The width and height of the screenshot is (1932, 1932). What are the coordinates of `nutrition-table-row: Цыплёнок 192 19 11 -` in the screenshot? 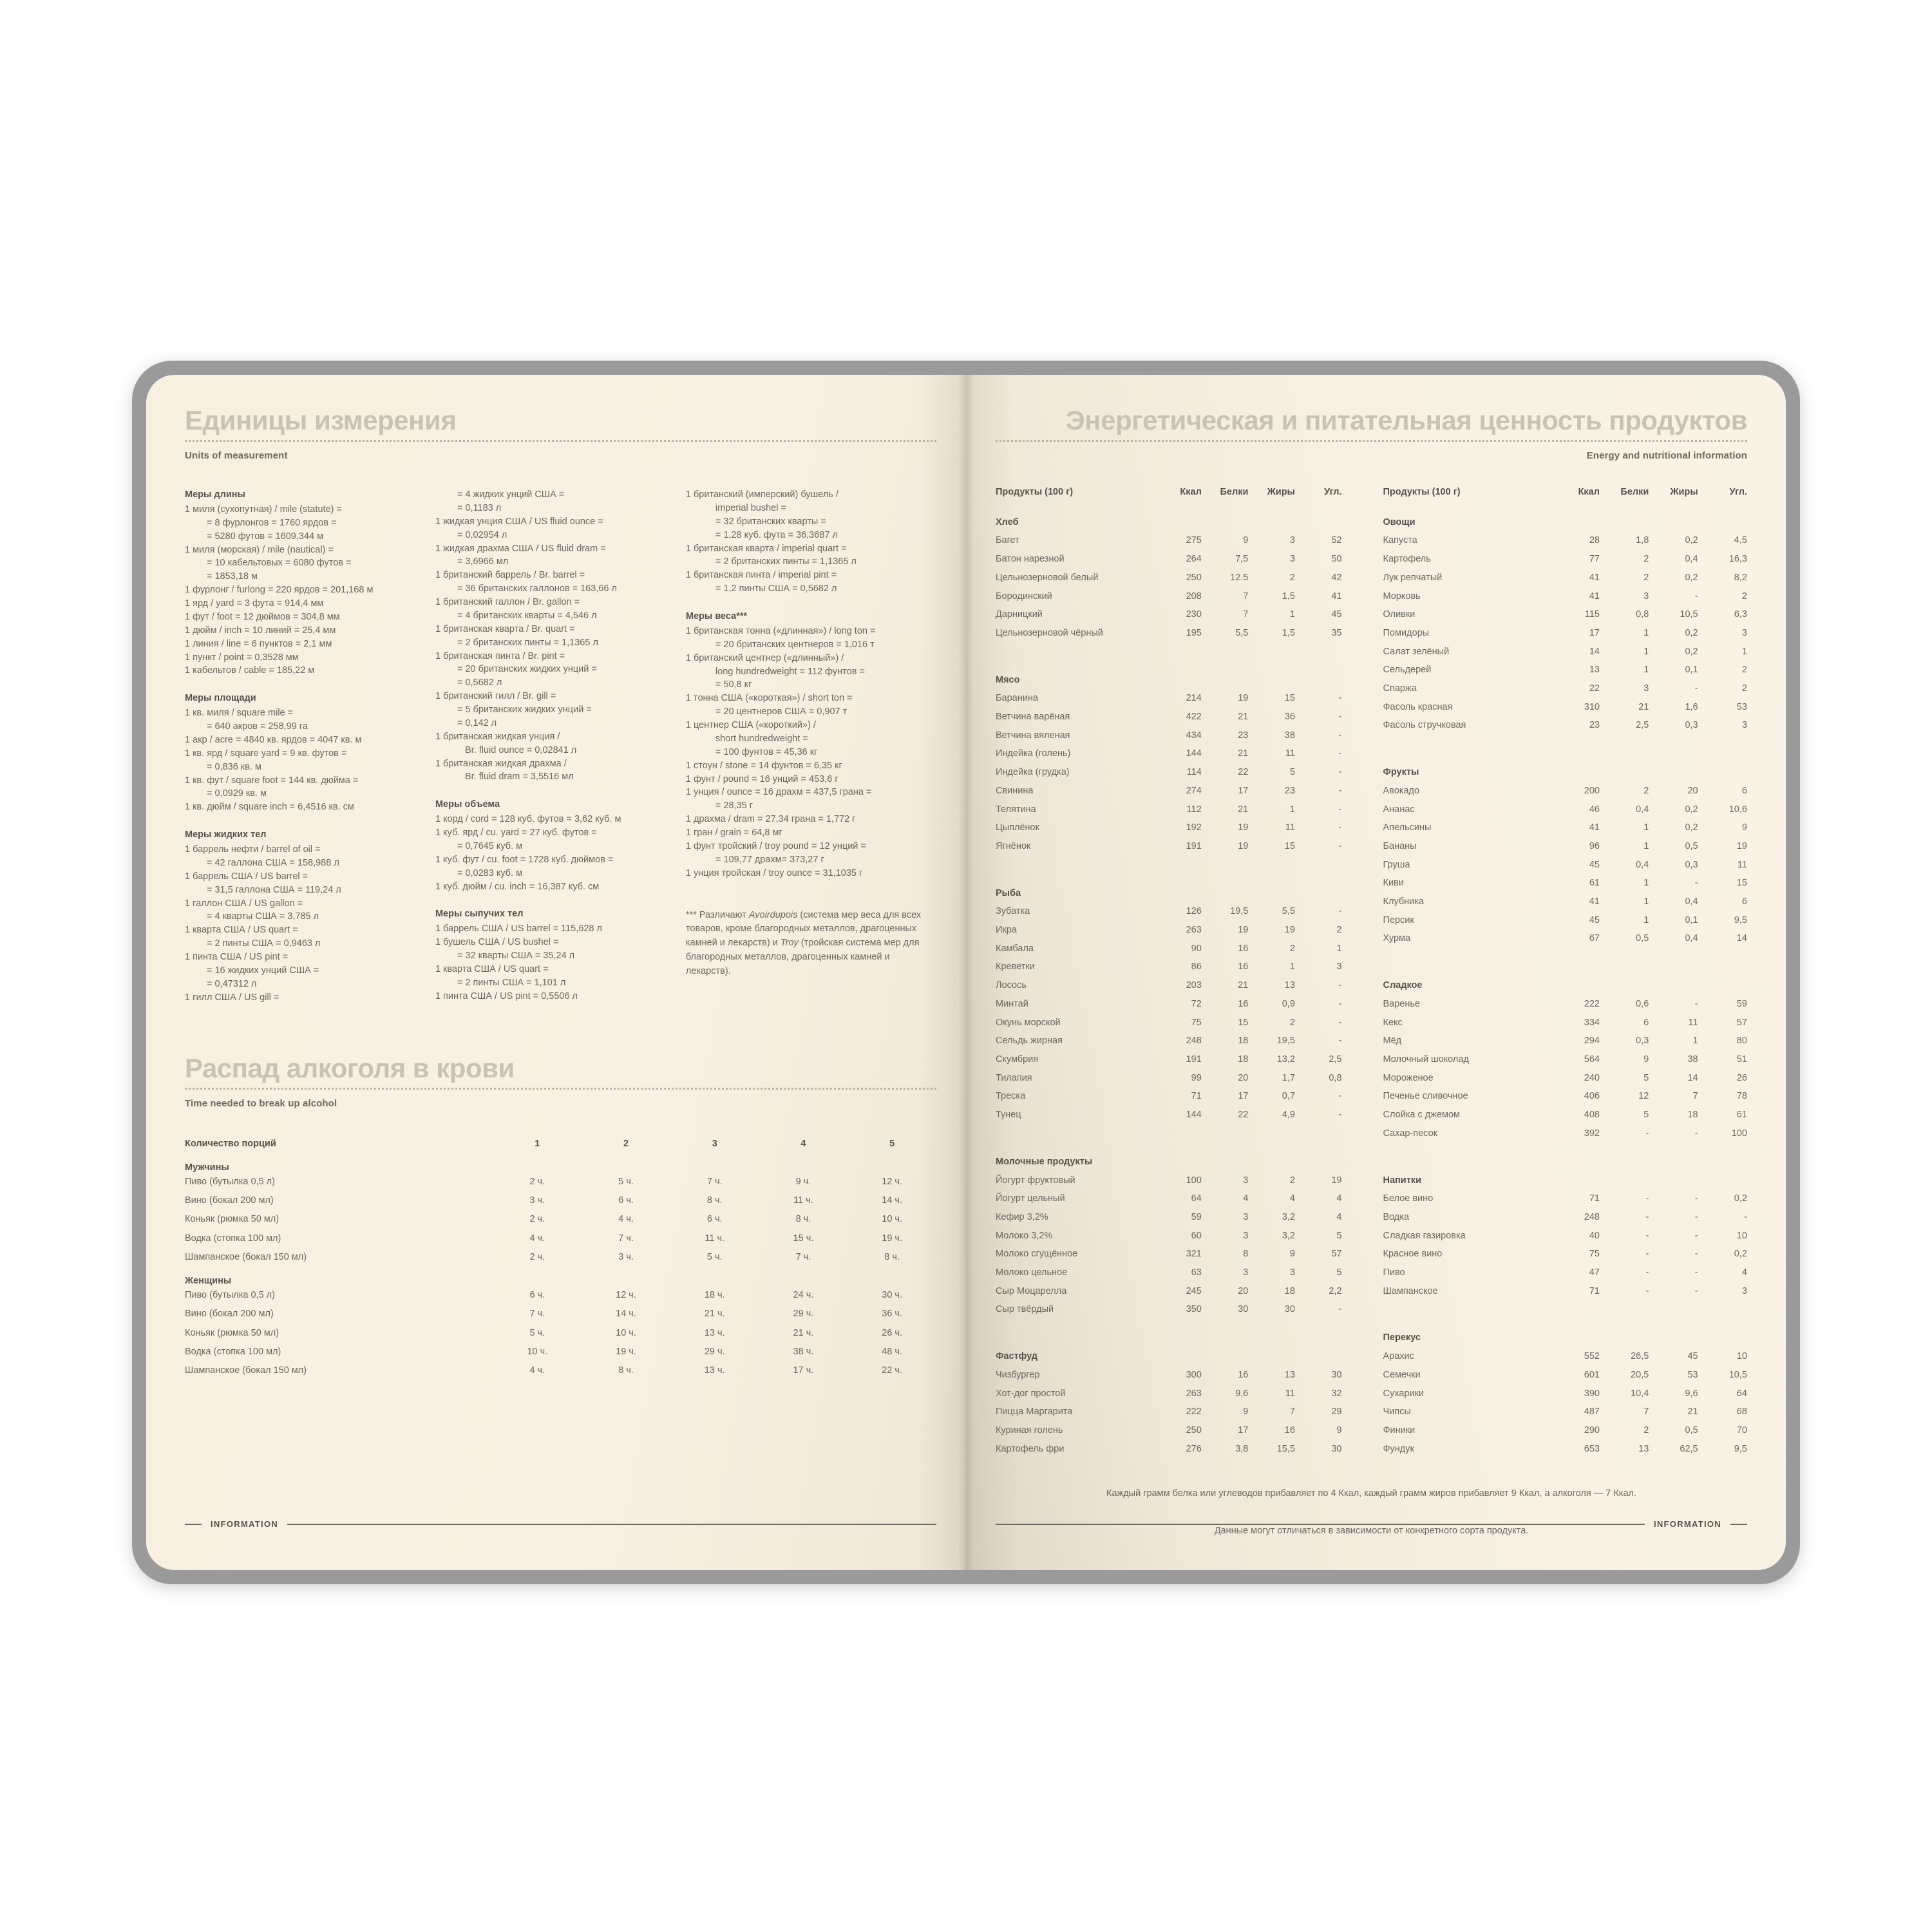 It's located at (1169, 828).